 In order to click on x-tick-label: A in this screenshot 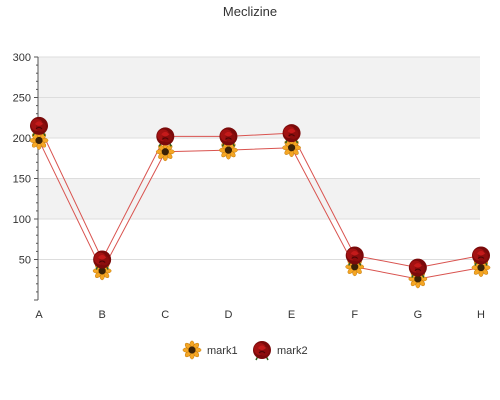, I will do `click(39, 315)`.